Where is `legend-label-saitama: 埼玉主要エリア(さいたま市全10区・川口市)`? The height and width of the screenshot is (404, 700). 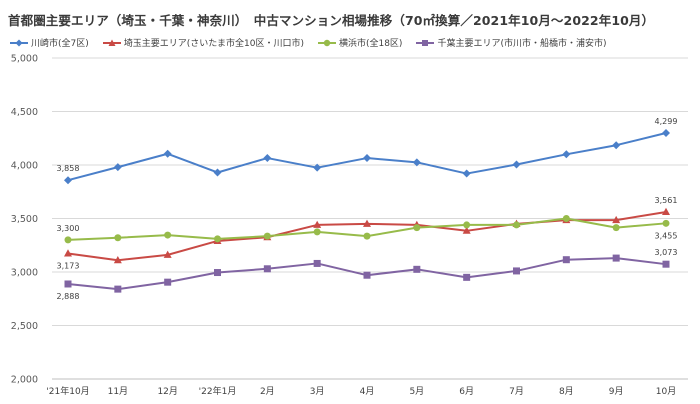
legend-label-saitama: 埼玉主要エリア(さいたま市全10区・川口市) is located at coordinates (213, 44).